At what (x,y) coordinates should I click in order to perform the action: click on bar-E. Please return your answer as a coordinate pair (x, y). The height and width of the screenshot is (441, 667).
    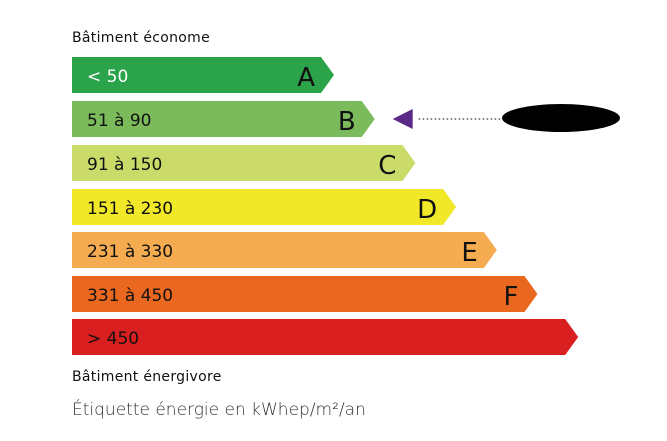
    Looking at the image, I should click on (284, 250).